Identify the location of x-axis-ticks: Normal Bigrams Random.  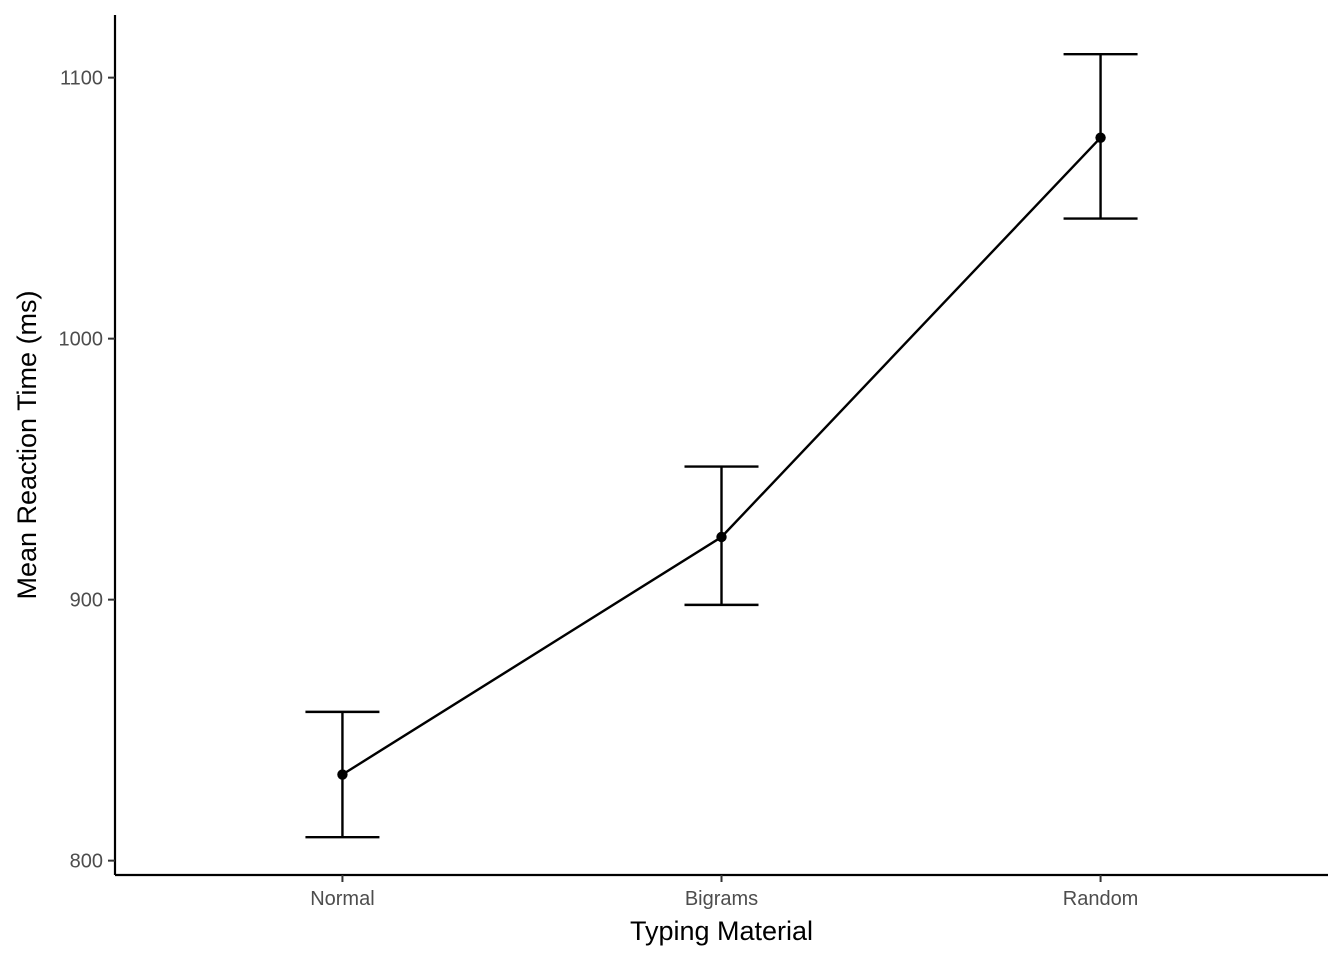
(724, 892).